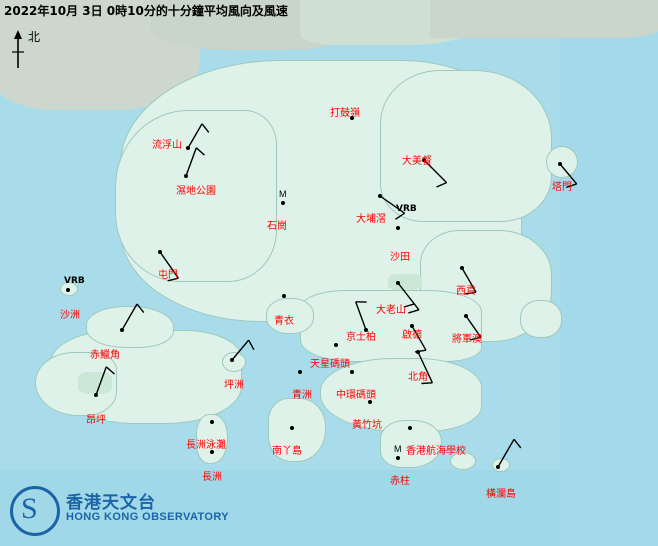 This screenshot has width=658, height=546. Describe the element at coordinates (391, 310) in the screenshot. I see `station-label: 大老山` at that location.